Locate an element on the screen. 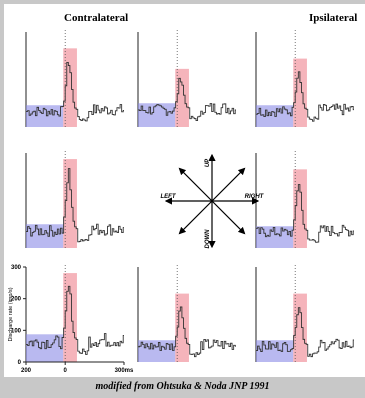 Image resolution: width=365 pixels, height=398 pixels. compass-label-right: RIGHT is located at coordinates (255, 197).